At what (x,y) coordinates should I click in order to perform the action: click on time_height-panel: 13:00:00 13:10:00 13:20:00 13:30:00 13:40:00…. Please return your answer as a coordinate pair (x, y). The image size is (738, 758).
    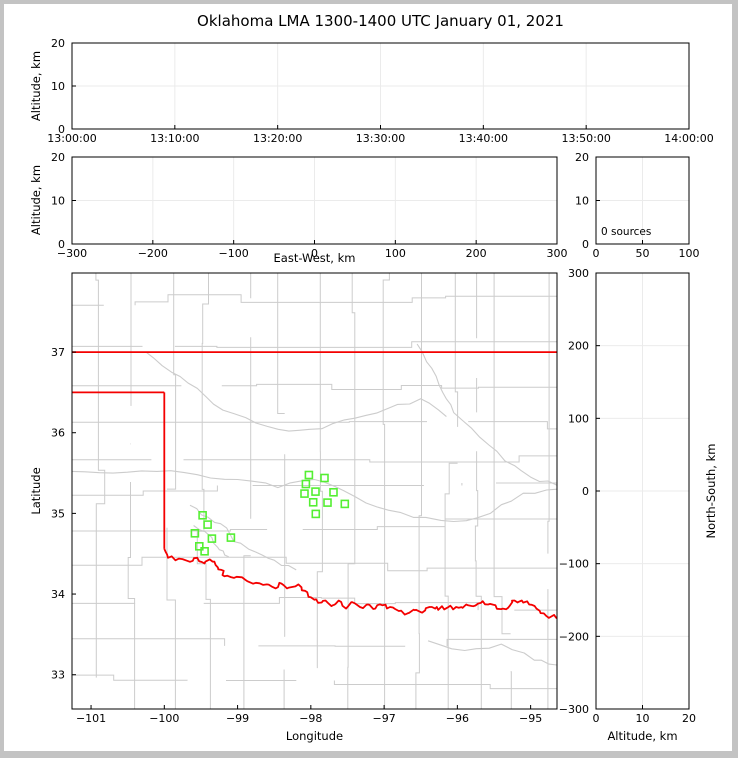
    Looking at the image, I should click on (380, 91).